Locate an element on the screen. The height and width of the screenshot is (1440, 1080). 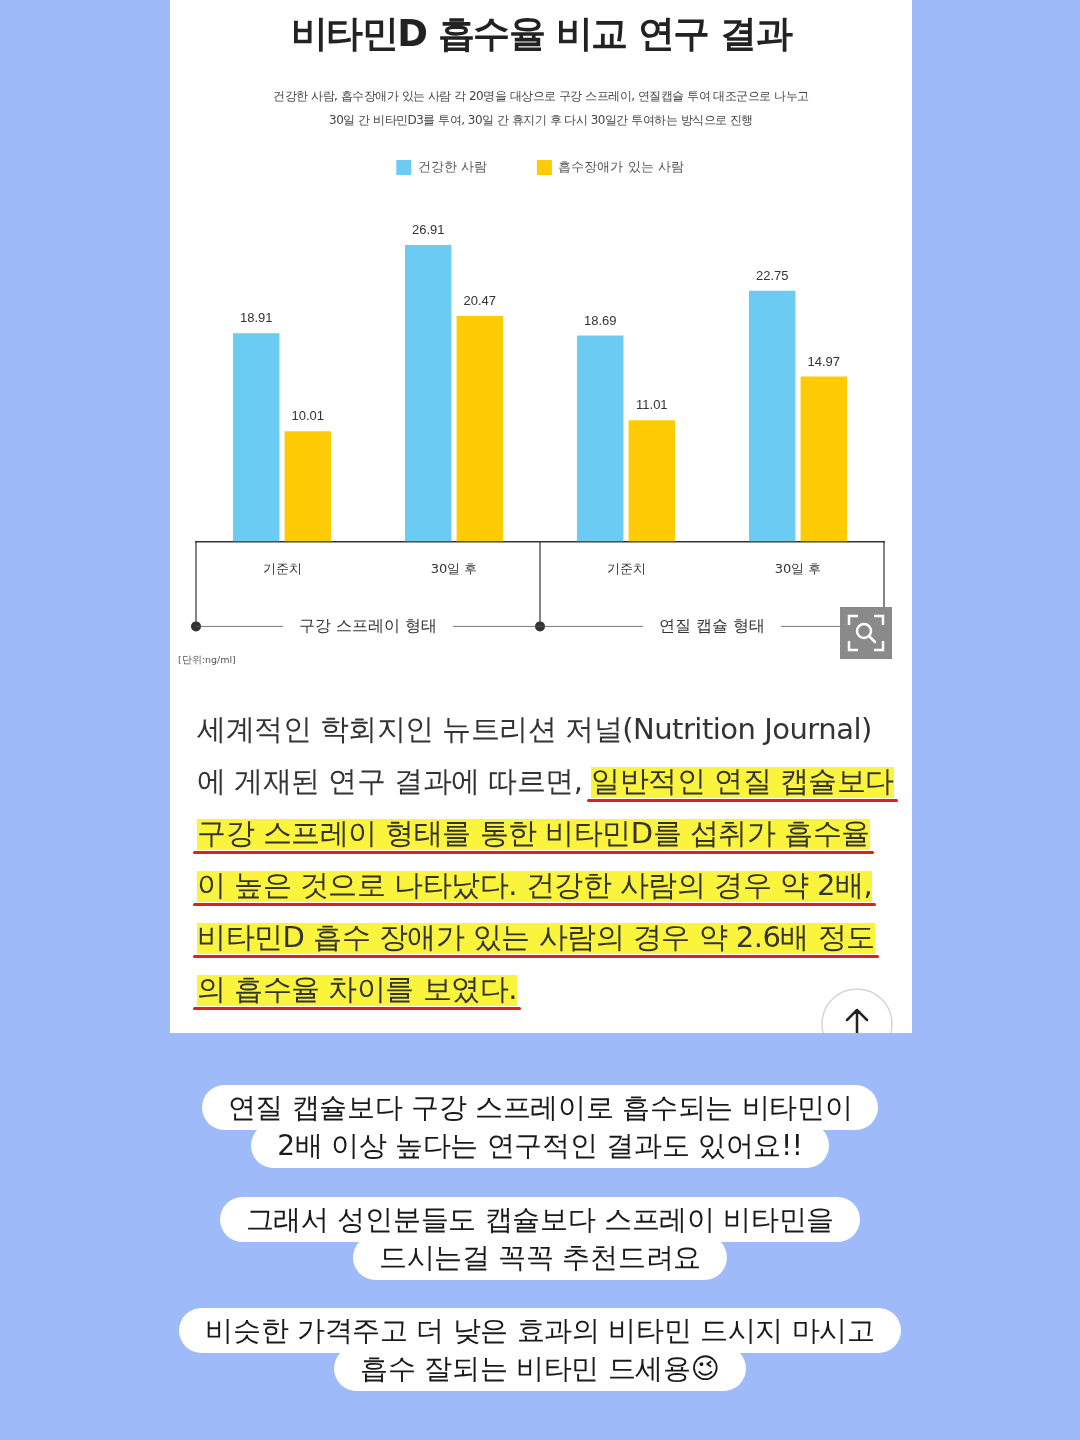
text: 연질 캡슐 형태 is located at coordinates (712, 625).